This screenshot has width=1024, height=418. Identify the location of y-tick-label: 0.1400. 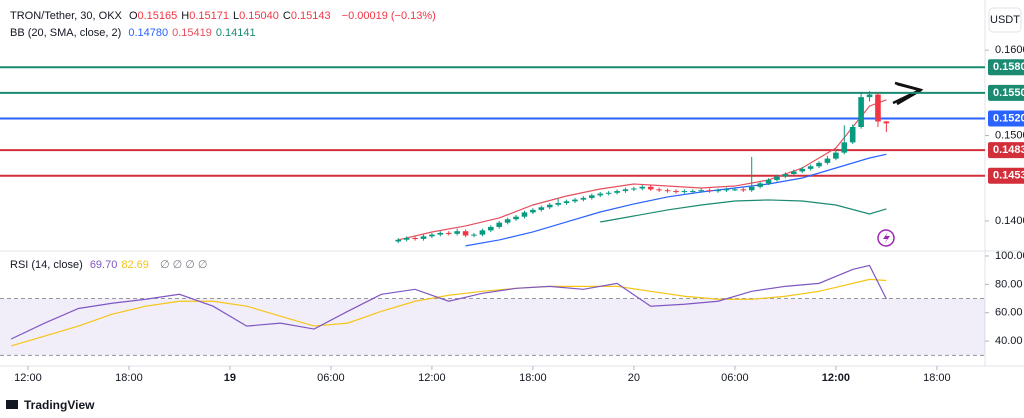
(1009, 221).